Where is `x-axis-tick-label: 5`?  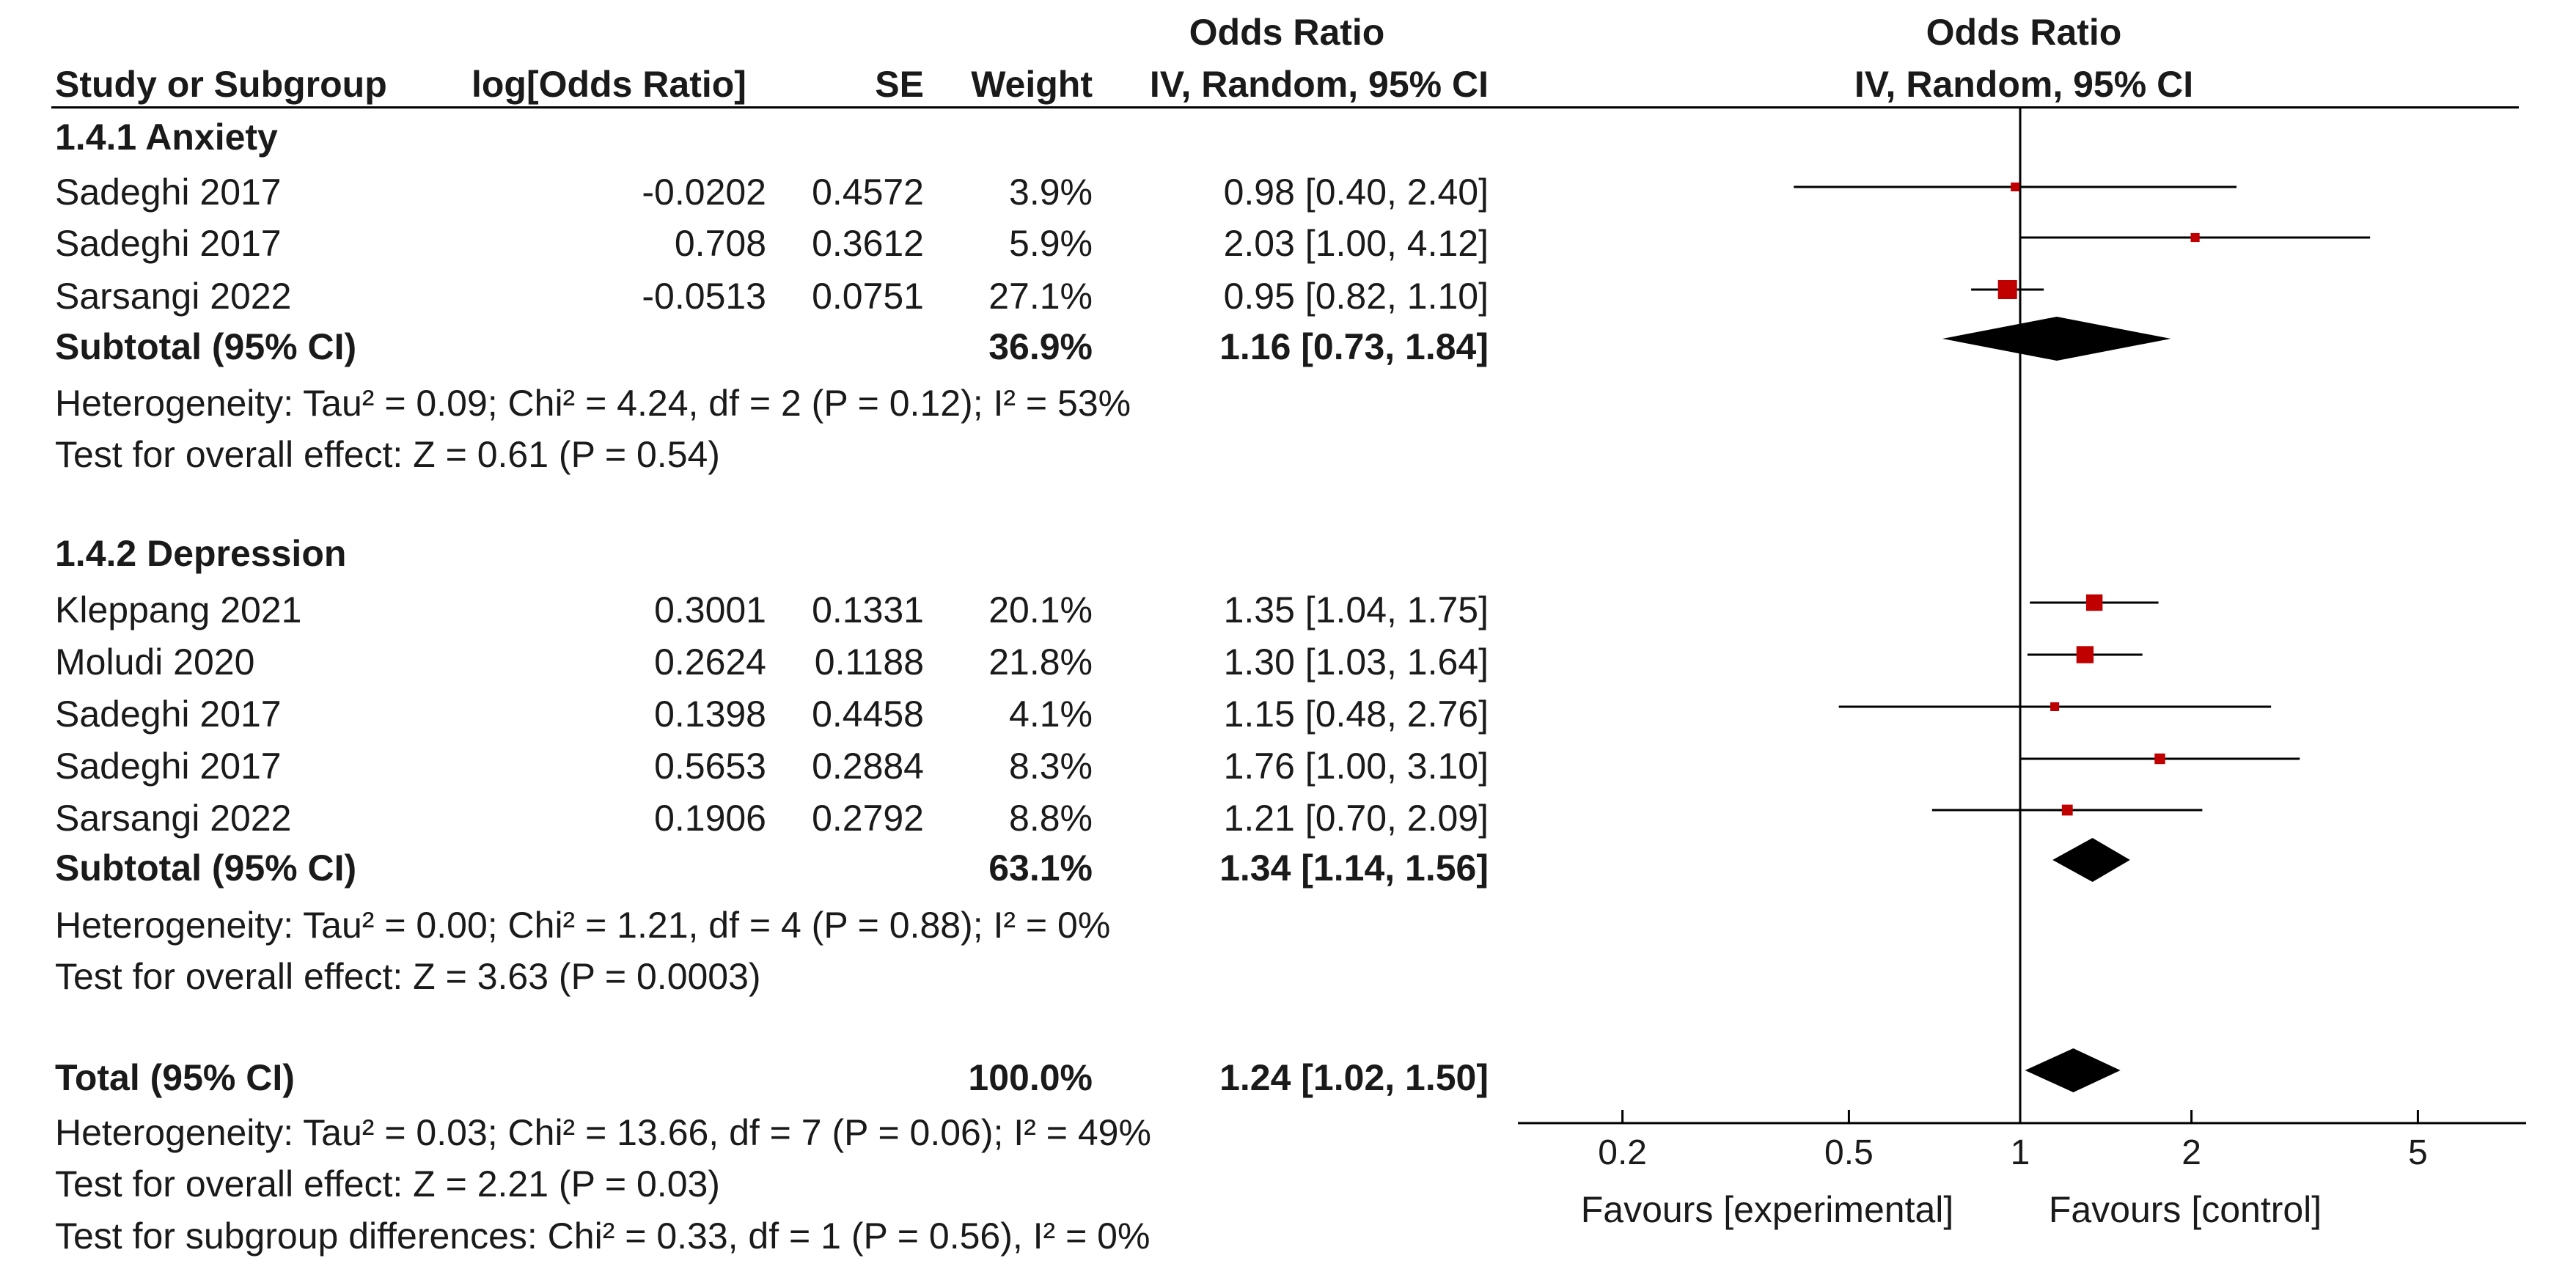 x-axis-tick-label: 5 is located at coordinates (2418, 1152).